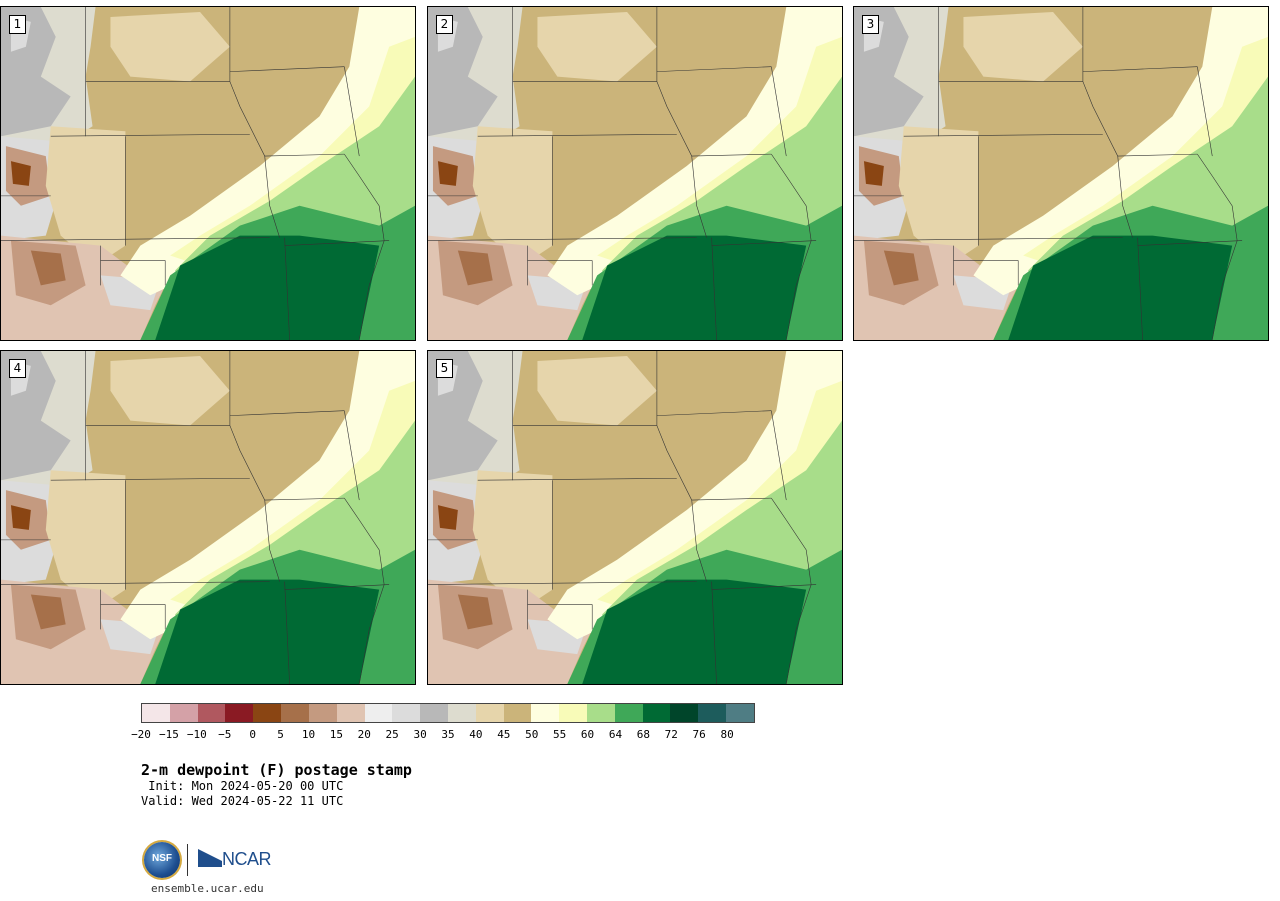  Describe the element at coordinates (1061, 173) in the screenshot. I see `map-panel-3: 3` at that location.